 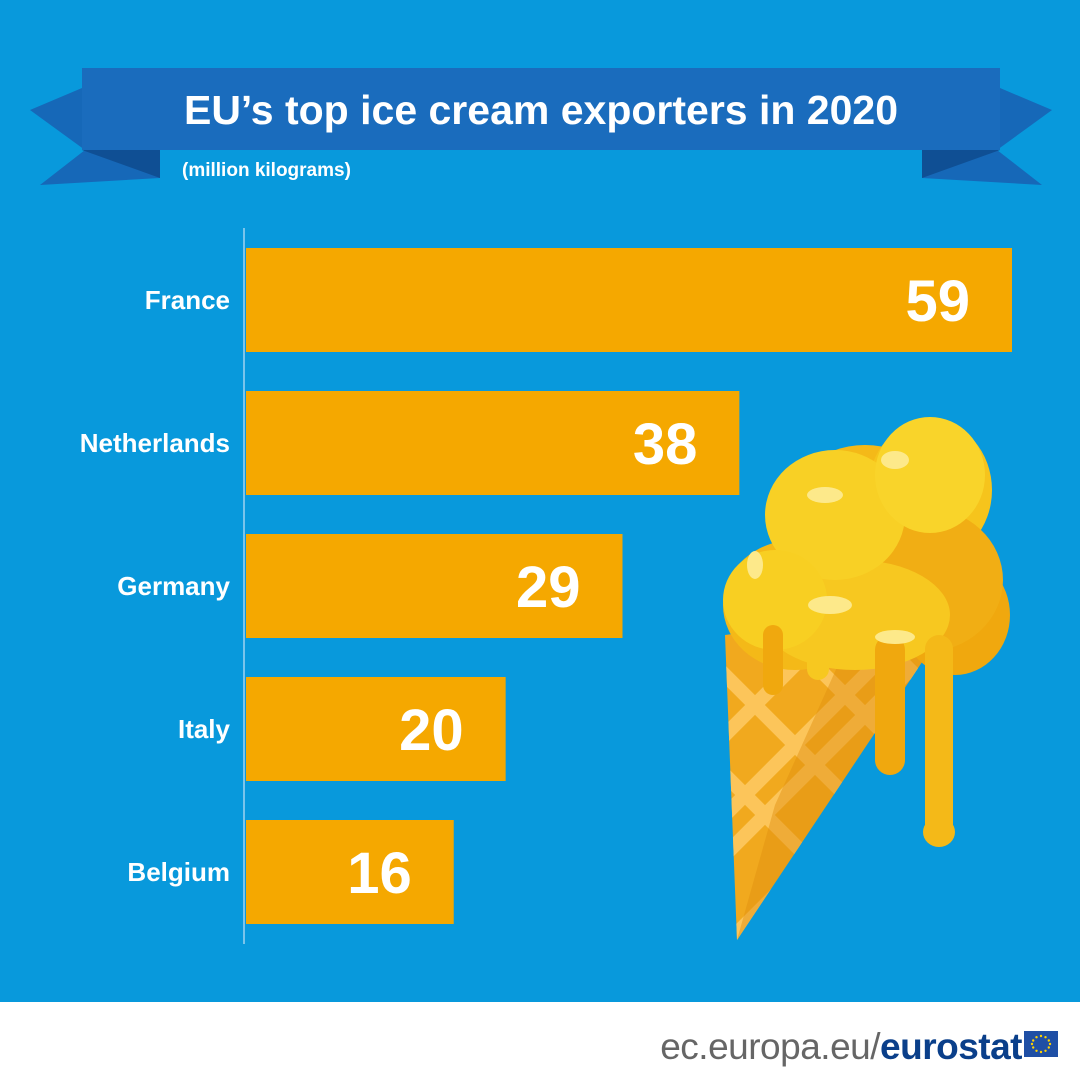 I want to click on ribbon-band, so click(x=541, y=109).